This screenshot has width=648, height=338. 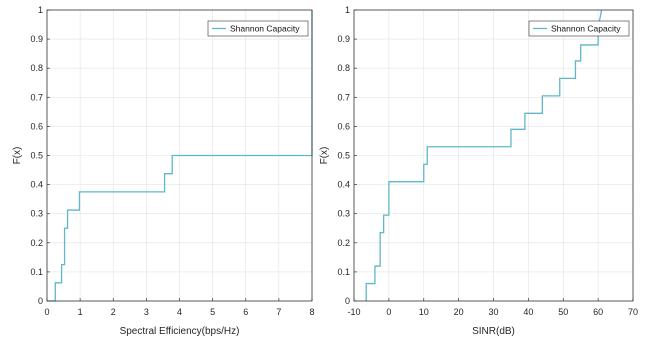 I want to click on x-tick-label: -10, so click(x=353, y=312).